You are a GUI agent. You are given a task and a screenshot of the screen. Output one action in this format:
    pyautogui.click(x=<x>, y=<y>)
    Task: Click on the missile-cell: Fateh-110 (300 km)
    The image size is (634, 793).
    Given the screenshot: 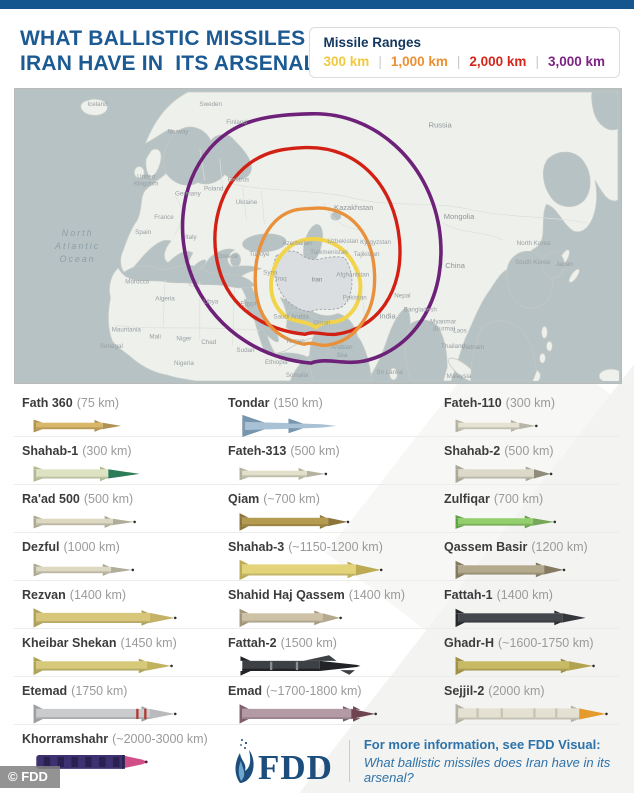 What is the action you would take?
    pyautogui.click(x=528, y=413)
    